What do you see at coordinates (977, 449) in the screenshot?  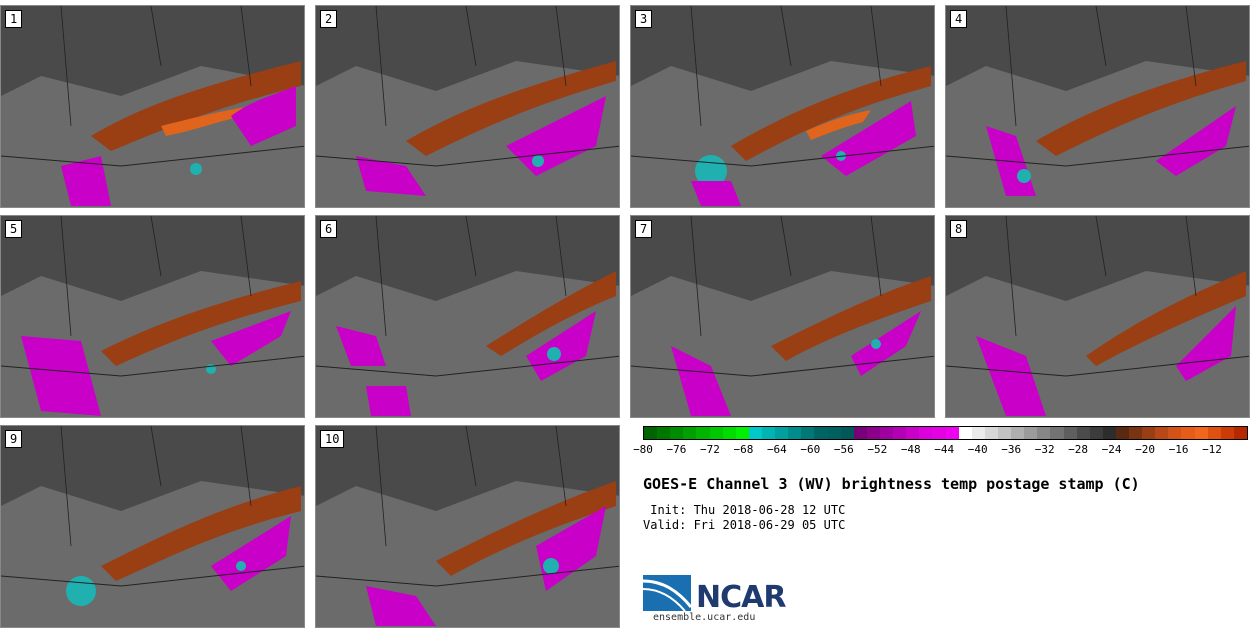 I see `colorbar-tick-label: −40` at bounding box center [977, 449].